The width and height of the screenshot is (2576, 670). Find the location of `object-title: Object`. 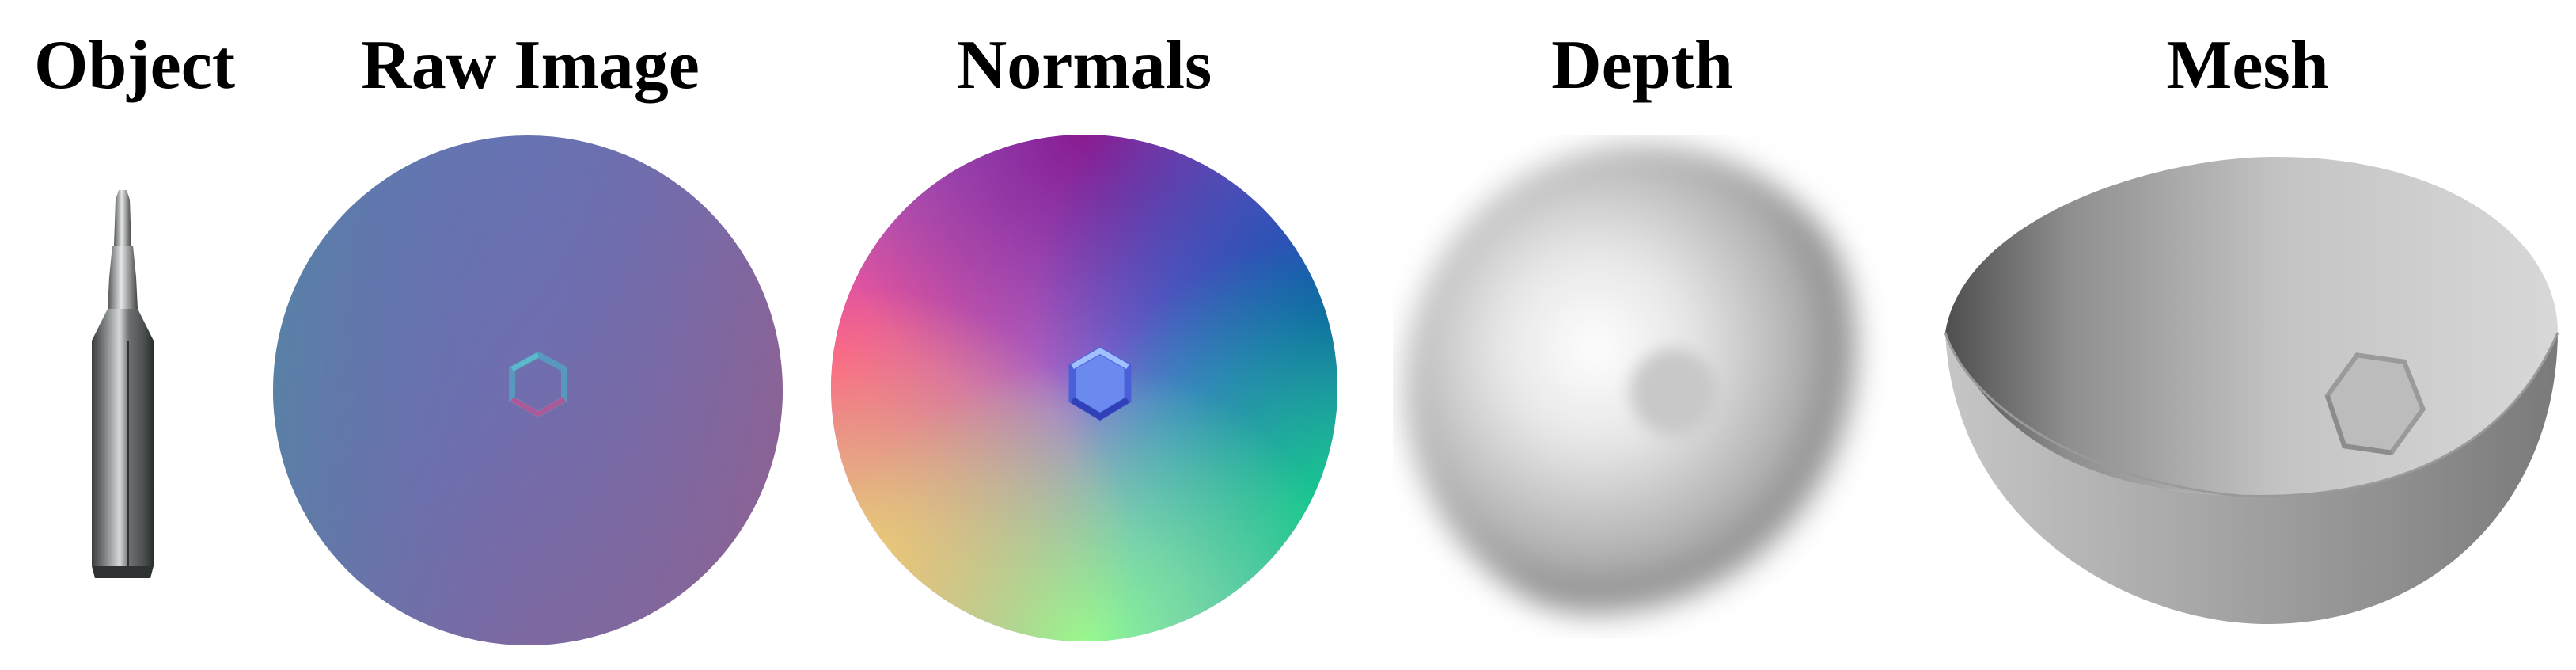

object-title: Object is located at coordinates (134, 65).